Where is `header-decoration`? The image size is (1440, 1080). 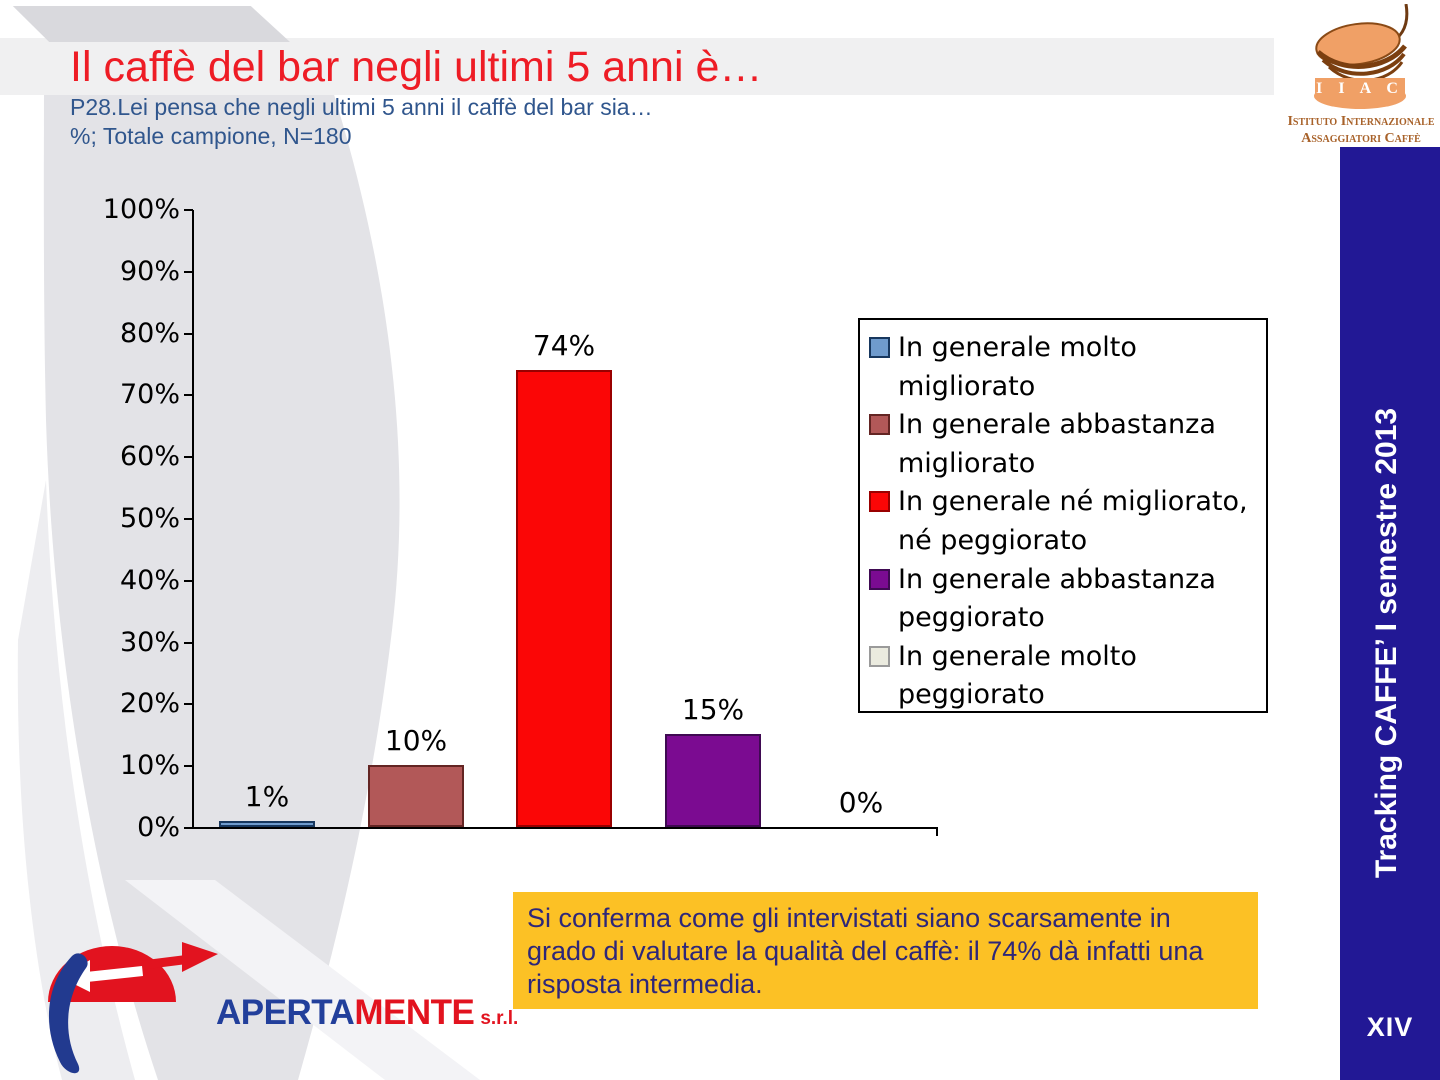
header-decoration is located at coordinates (151, 24).